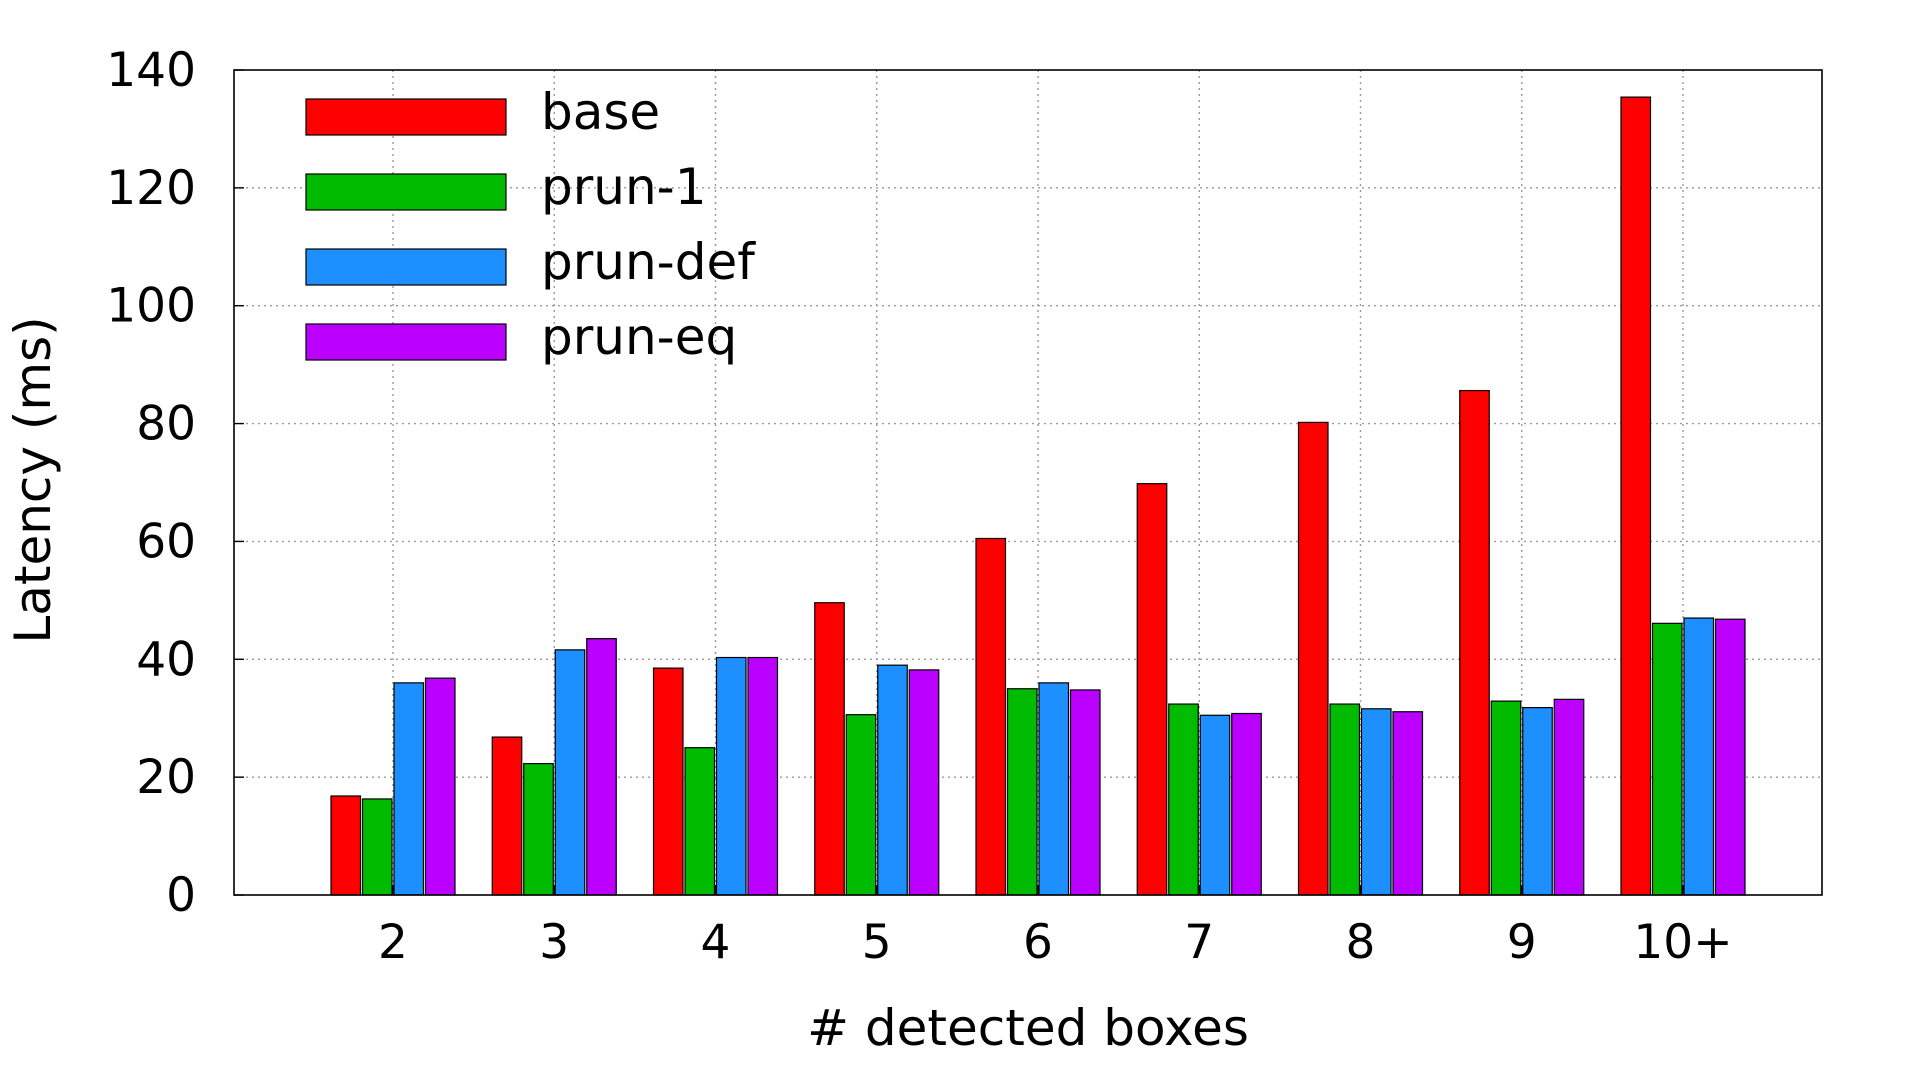  I want to click on legend-label-prun-eq: prun-eq, so click(639, 337).